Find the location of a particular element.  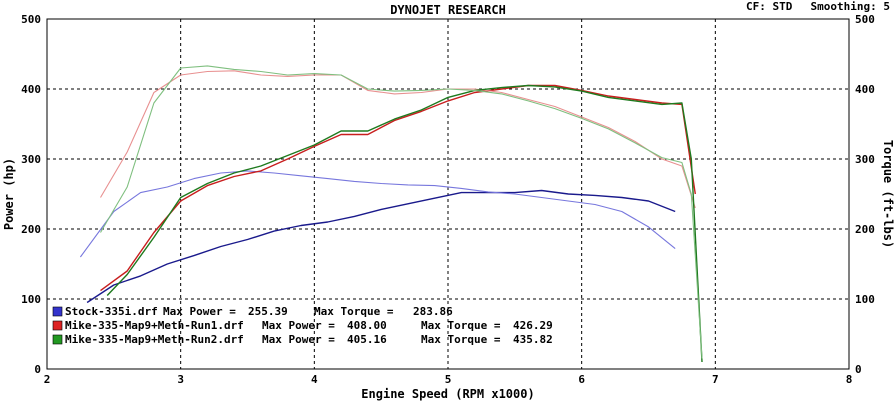

chart-title: DYNOJET RESEARCH is located at coordinates (448, 10).